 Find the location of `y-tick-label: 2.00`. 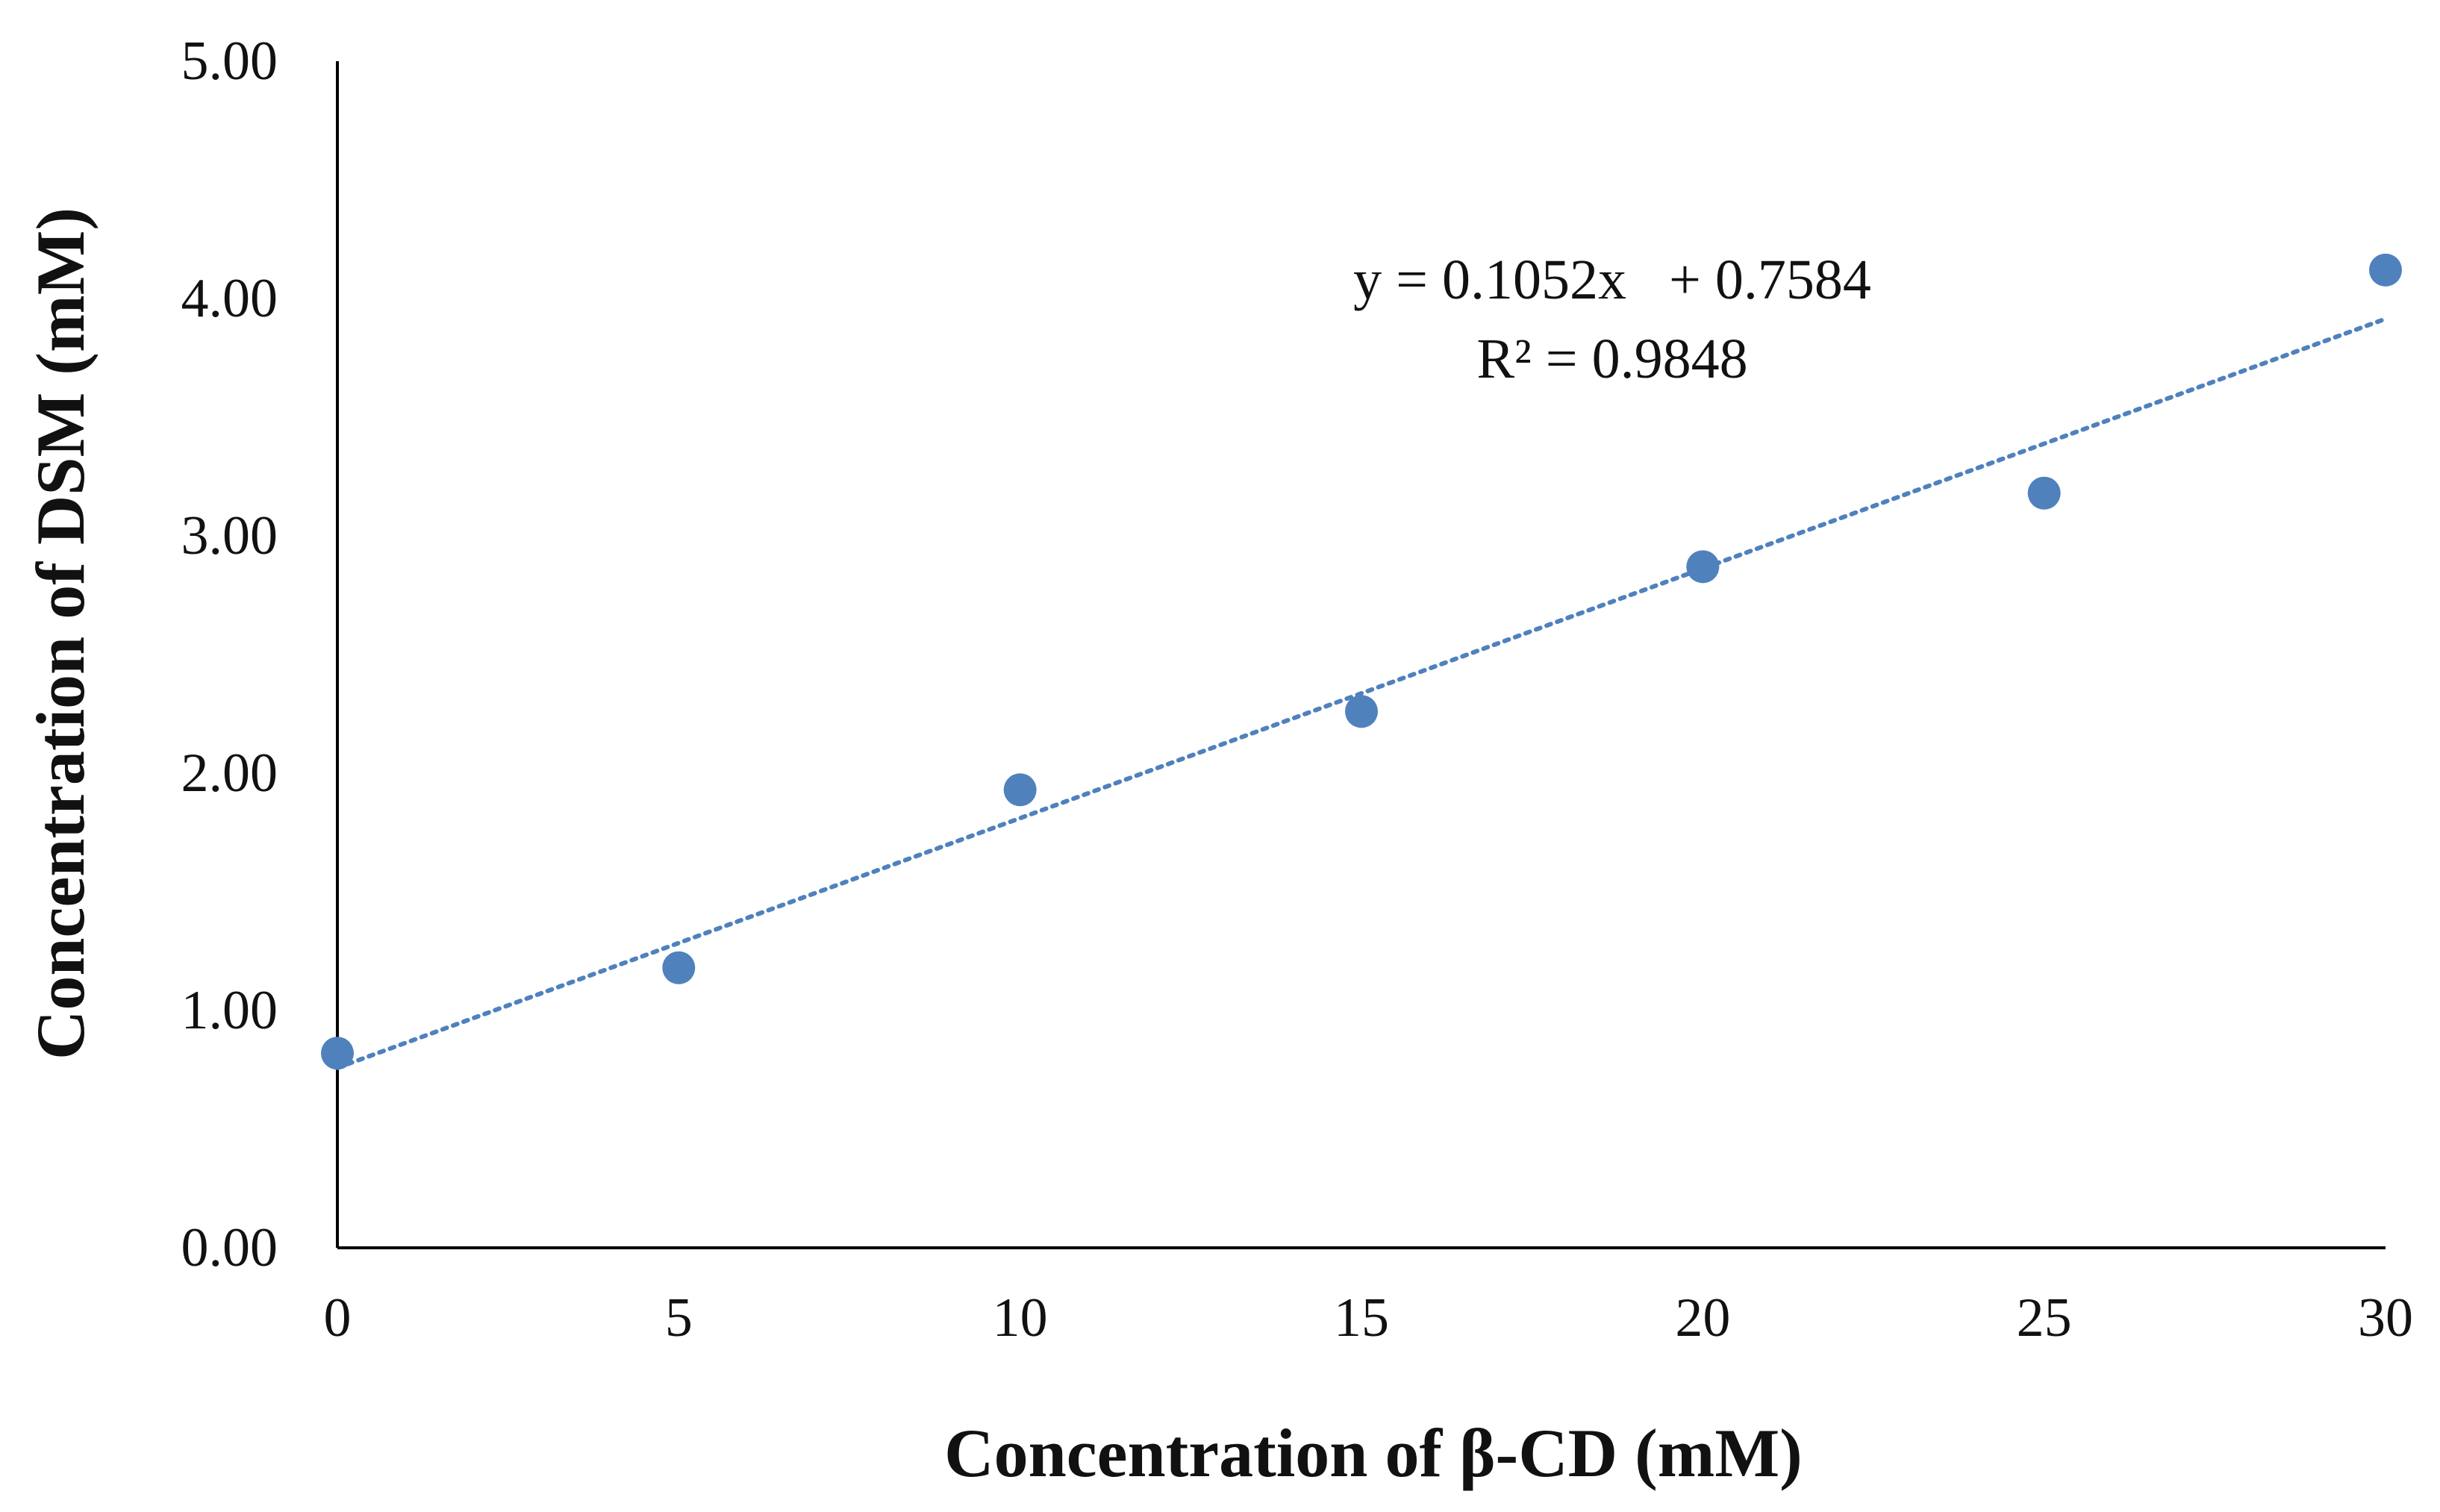

y-tick-label: 2.00 is located at coordinates (229, 773).